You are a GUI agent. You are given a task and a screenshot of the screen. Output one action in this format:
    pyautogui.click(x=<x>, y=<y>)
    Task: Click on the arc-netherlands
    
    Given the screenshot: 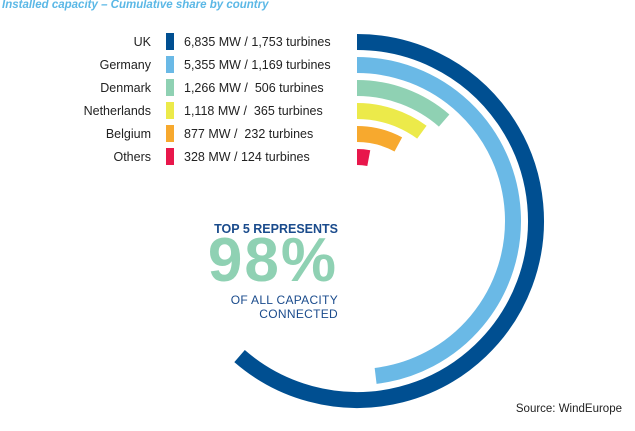 What is the action you would take?
    pyautogui.click(x=391, y=121)
    